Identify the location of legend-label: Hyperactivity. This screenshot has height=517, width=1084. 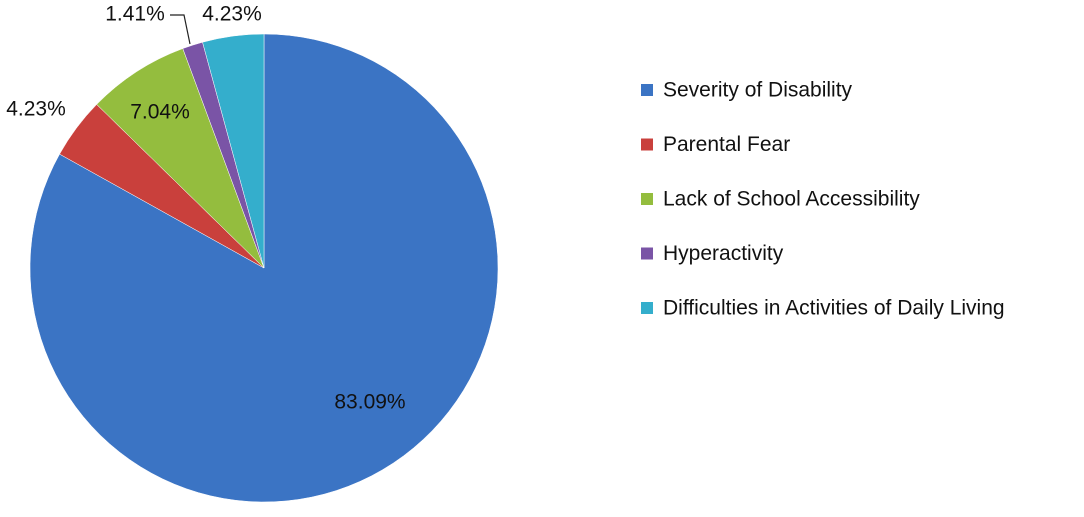
(723, 253).